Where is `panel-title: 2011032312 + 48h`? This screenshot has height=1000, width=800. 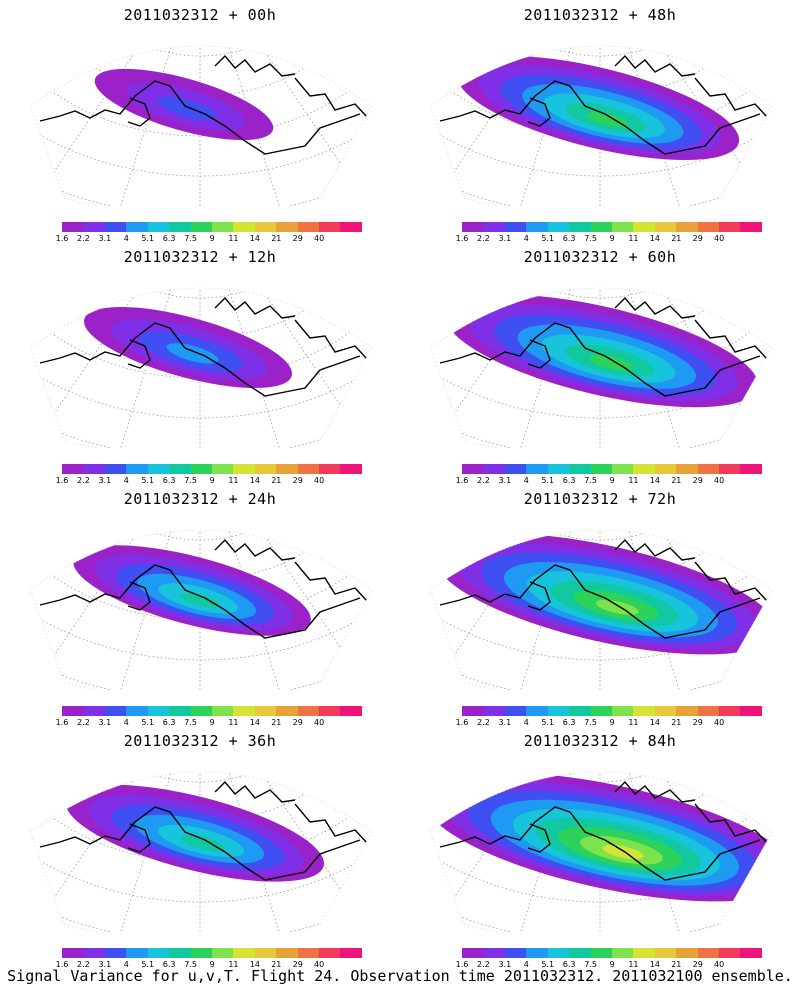 panel-title: 2011032312 + 48h is located at coordinates (600, 15).